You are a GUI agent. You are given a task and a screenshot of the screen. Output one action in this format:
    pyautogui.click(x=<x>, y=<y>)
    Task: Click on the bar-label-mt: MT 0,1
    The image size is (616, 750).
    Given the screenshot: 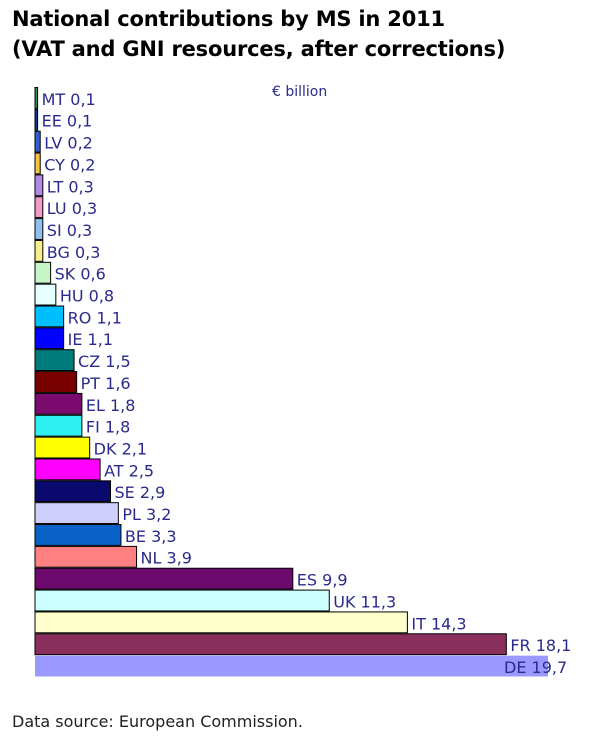 What is the action you would take?
    pyautogui.click(x=69, y=99)
    